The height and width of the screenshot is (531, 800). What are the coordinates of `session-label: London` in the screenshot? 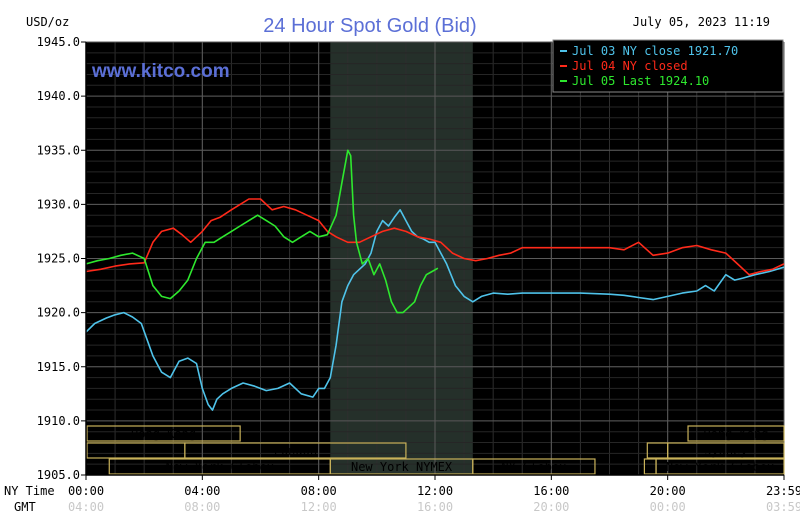 It's located at (295, 451).